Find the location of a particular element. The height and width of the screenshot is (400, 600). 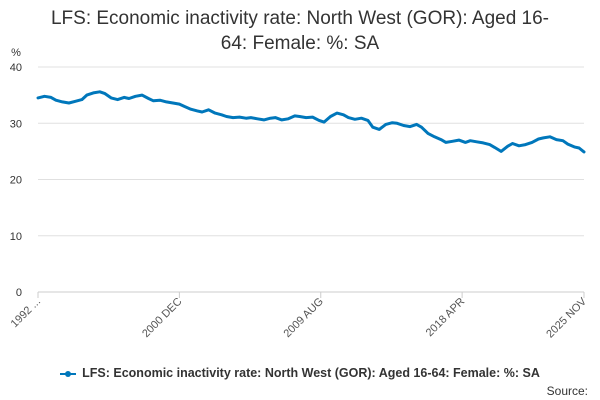

y-tick-label-30: 30 is located at coordinates (16, 124).